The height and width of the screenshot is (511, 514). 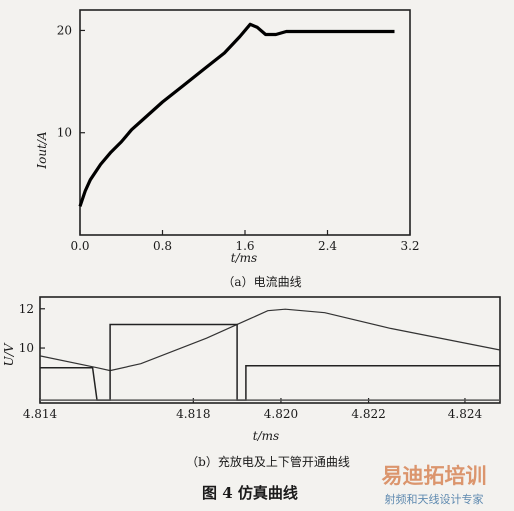 What do you see at coordinates (26, 348) in the screenshot?
I see `chart-b-ytick-label: 10` at bounding box center [26, 348].